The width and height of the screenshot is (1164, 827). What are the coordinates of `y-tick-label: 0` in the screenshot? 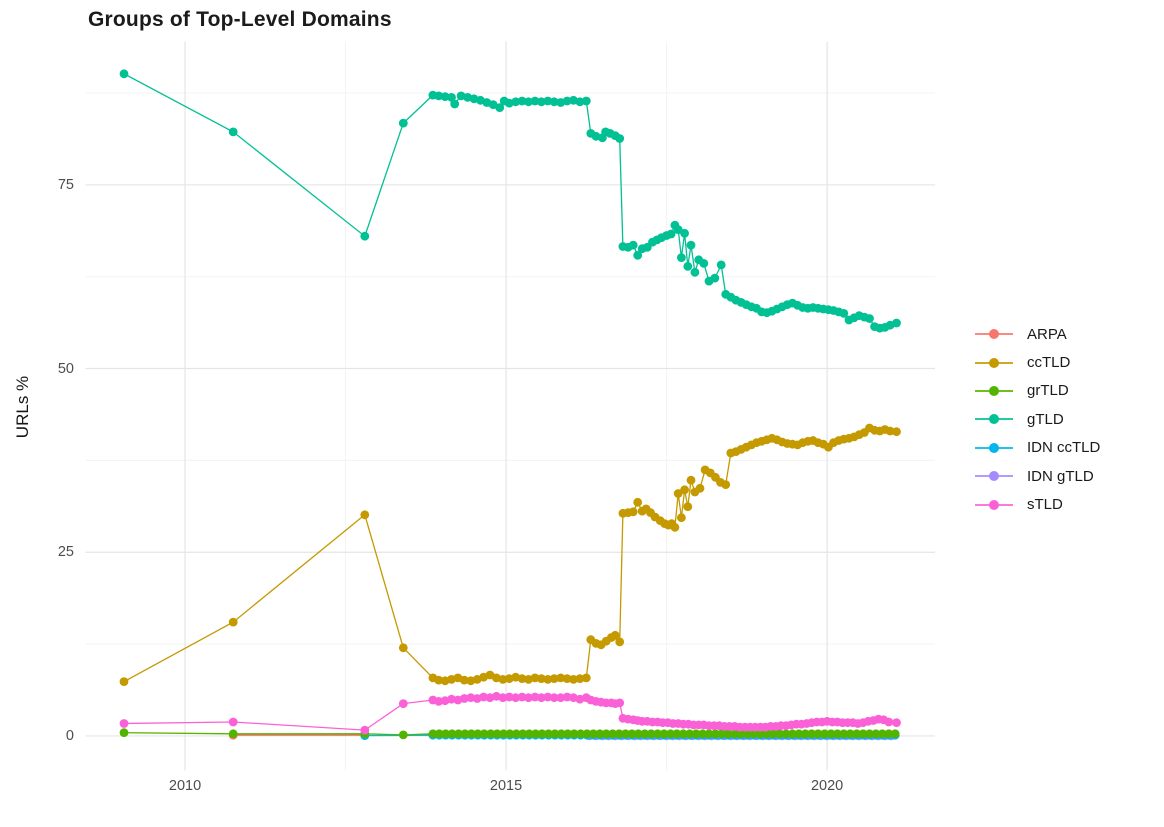 It's located at (69, 735).